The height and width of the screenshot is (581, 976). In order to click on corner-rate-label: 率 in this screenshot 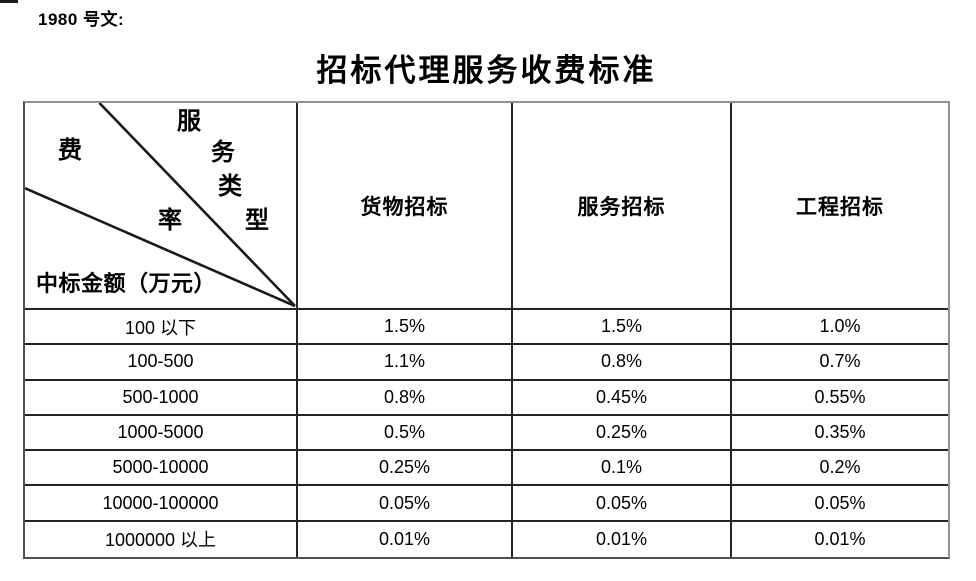, I will do `click(170, 221)`.